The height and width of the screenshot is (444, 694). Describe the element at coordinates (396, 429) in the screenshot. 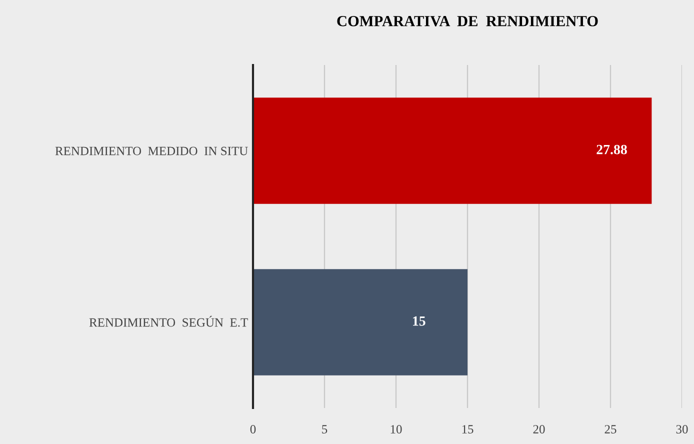

I see `x-tick-label: 10` at that location.